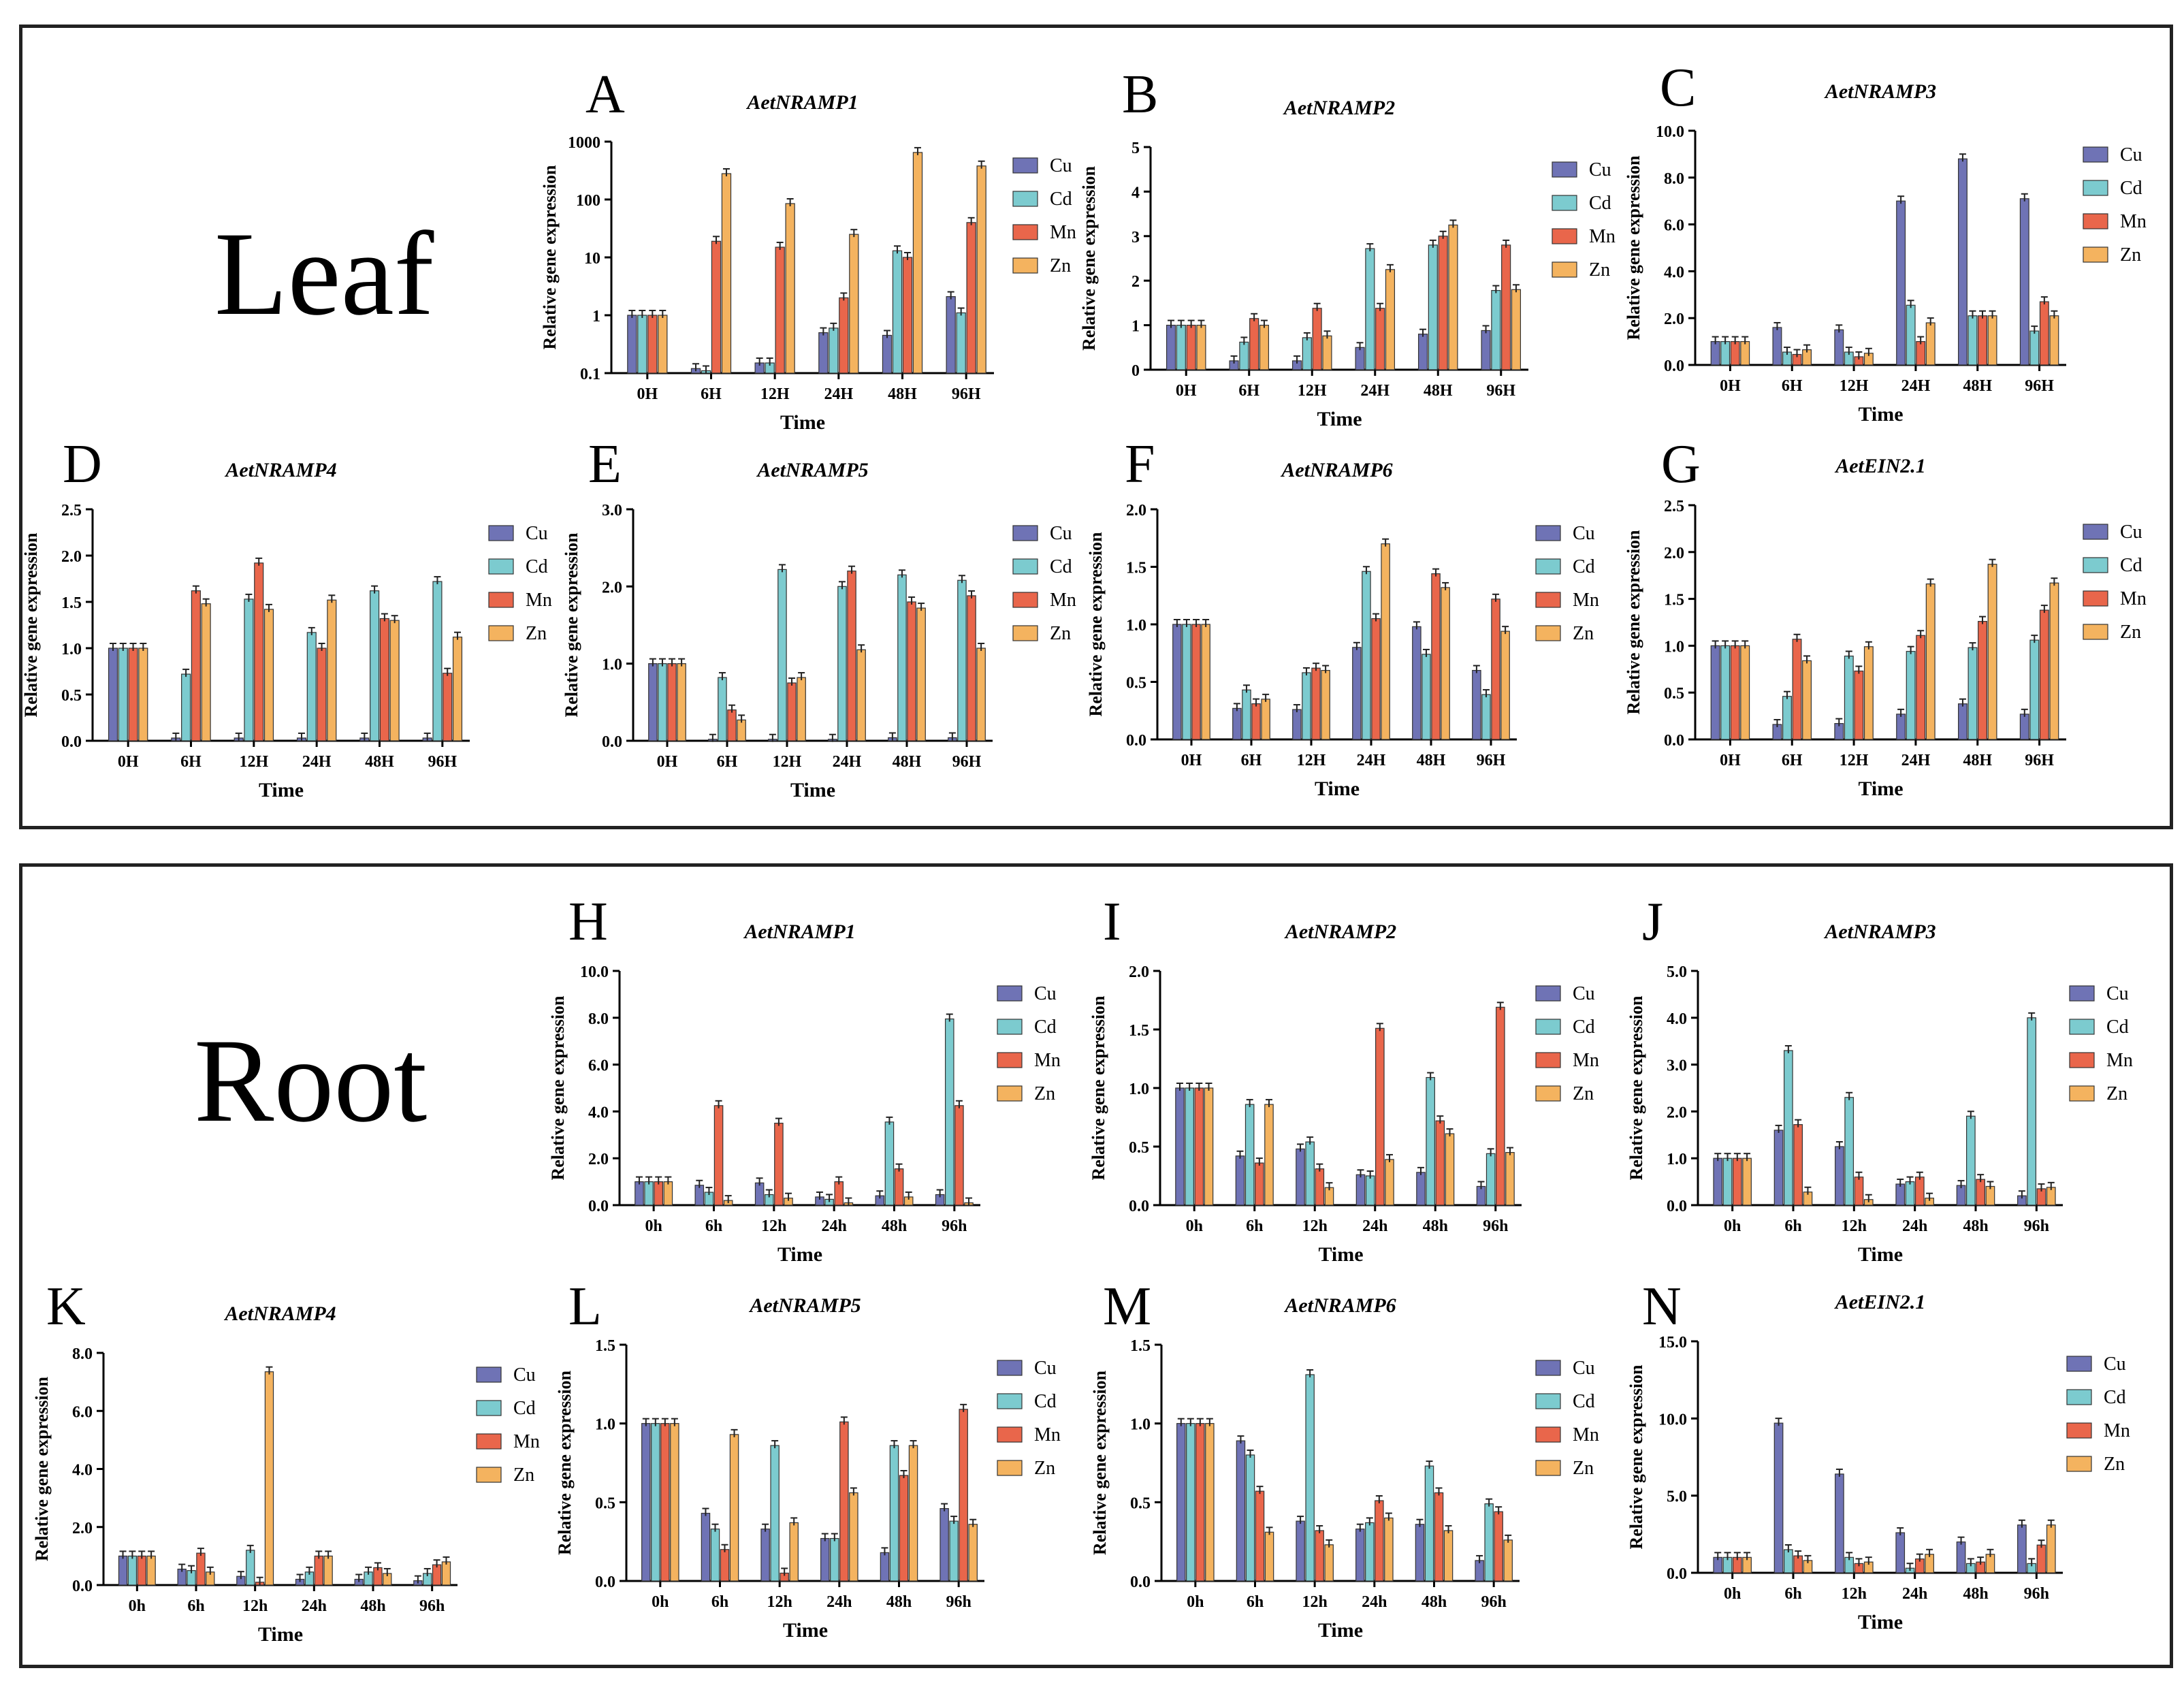 This screenshot has height=1694, width=2184. Describe the element at coordinates (1677, 972) in the screenshot. I see `y-tick-label: 5.0` at that location.